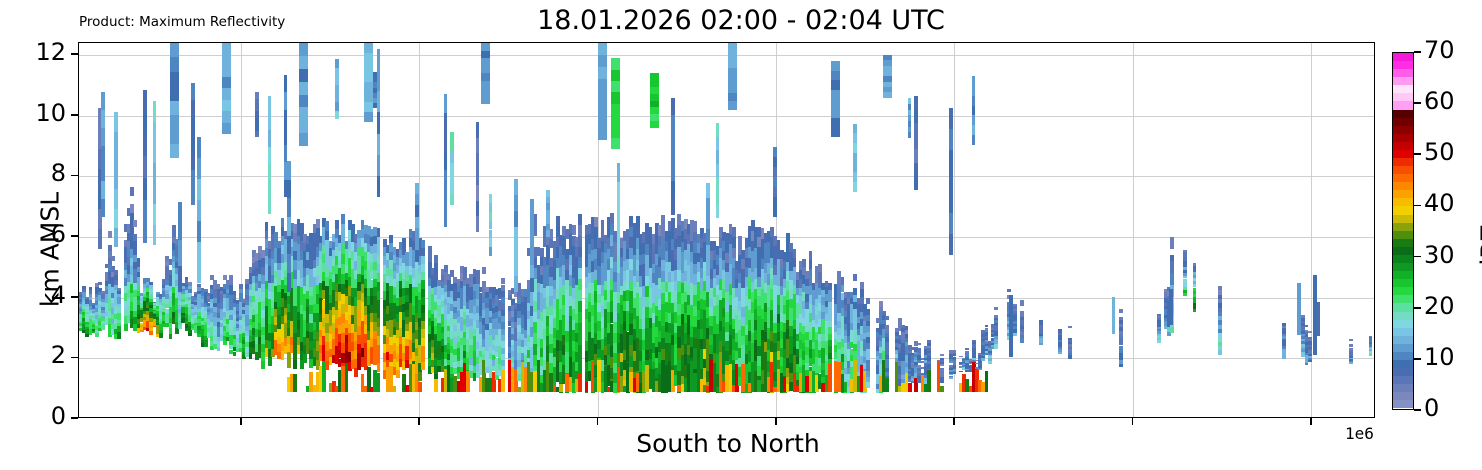 This screenshot has width=1482, height=470. I want to click on colorbar-tick-label: 50, so click(1439, 152).